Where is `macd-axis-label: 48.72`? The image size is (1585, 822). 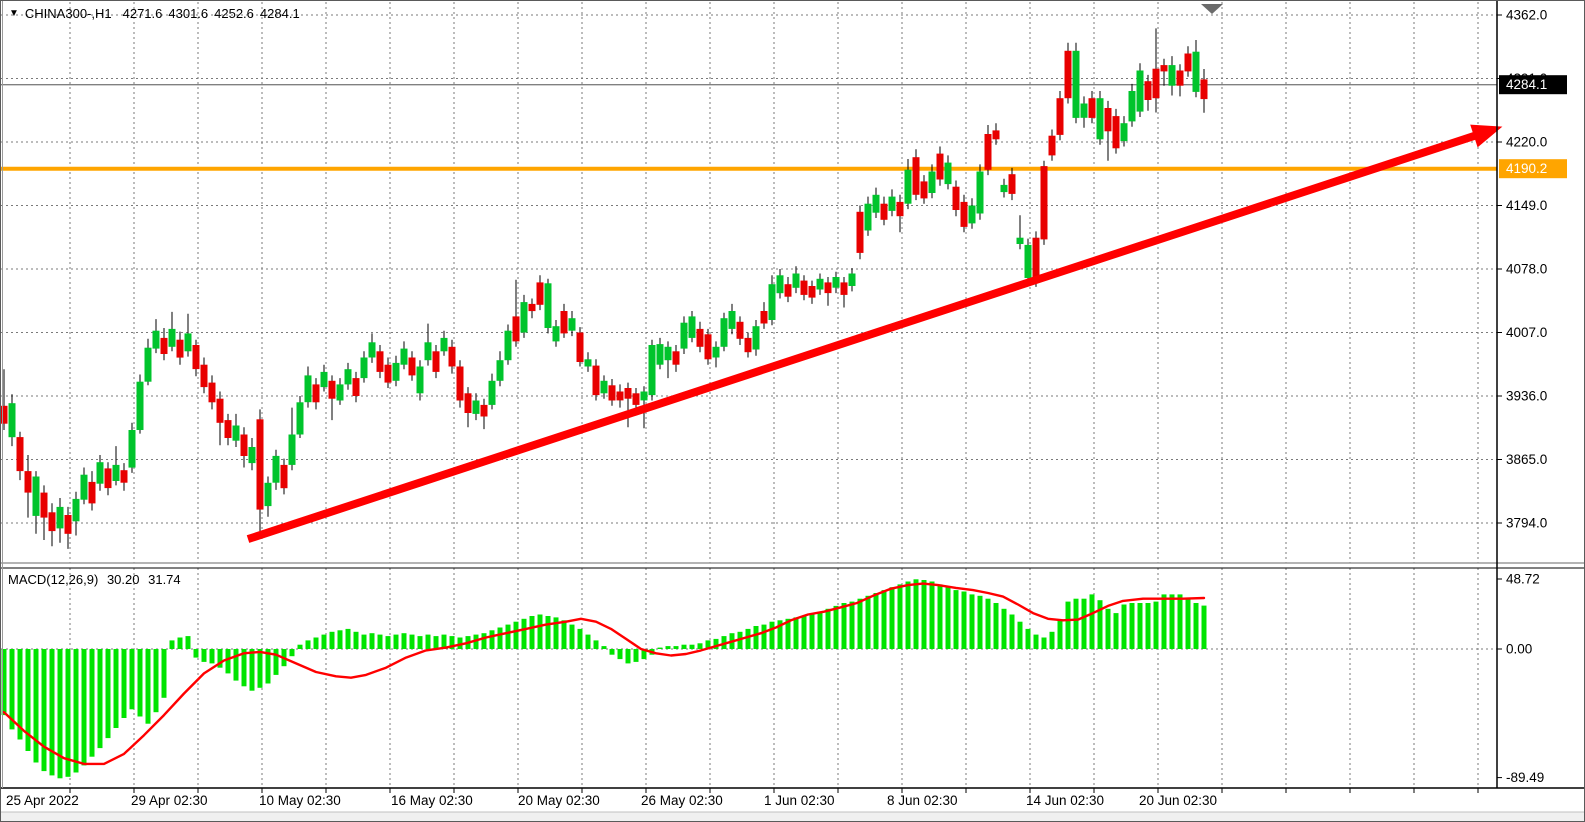
macd-axis-label: 48.72 is located at coordinates (1523, 579).